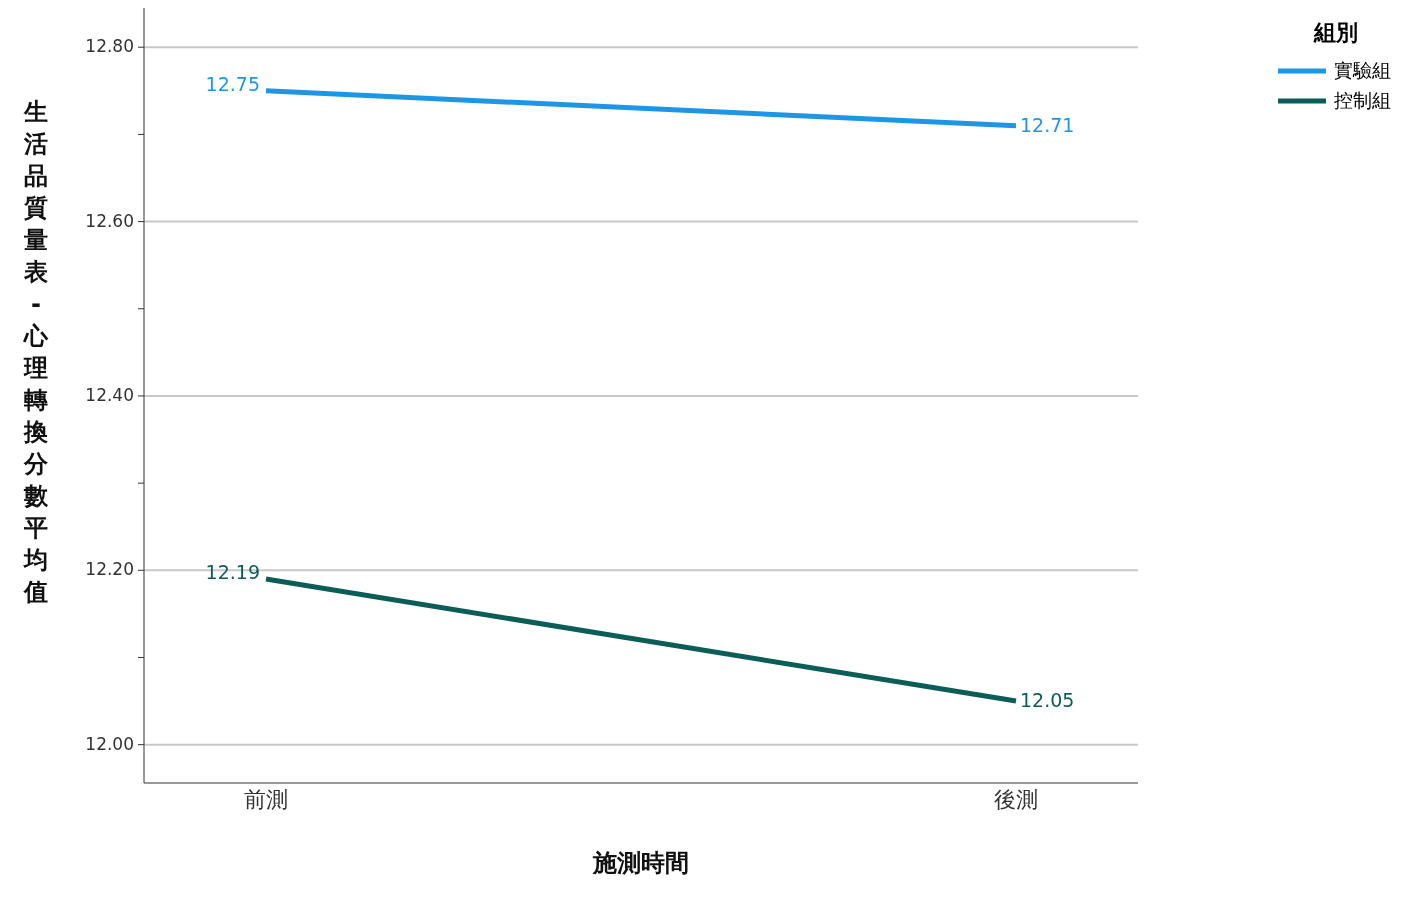  What do you see at coordinates (232, 572) in the screenshot?
I see `data-label: 12.19` at bounding box center [232, 572].